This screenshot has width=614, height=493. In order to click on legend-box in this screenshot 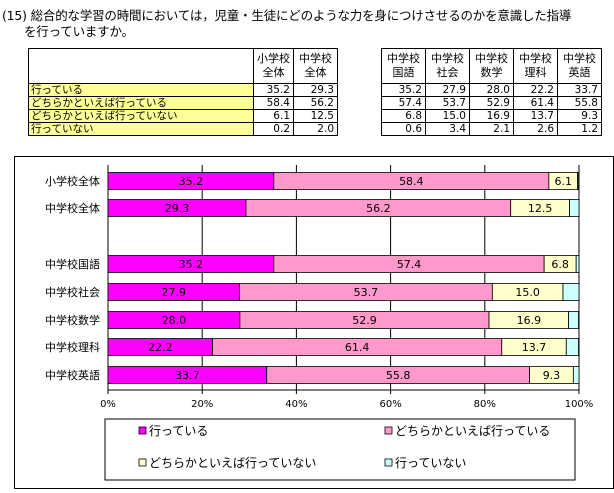, I will do `click(340, 449)`.